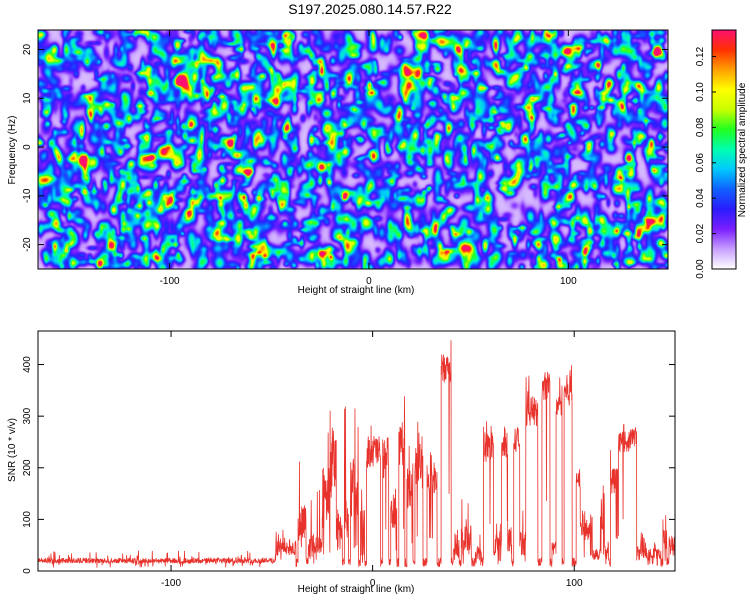 The image size is (750, 600). What do you see at coordinates (27, 195) in the screenshot?
I see `heatmap-y-tick-label: -10` at bounding box center [27, 195].